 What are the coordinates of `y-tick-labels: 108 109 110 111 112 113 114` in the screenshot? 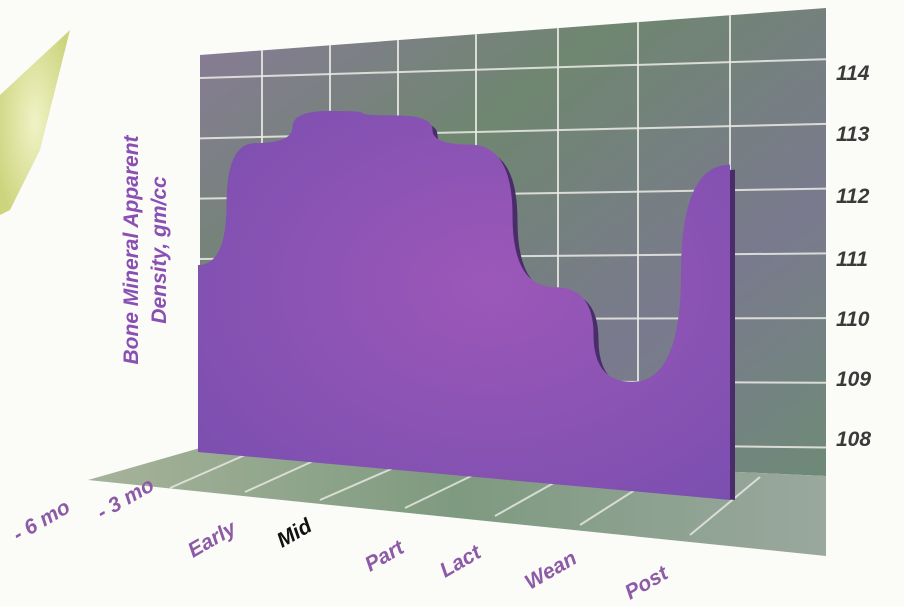 It's located at (853, 256).